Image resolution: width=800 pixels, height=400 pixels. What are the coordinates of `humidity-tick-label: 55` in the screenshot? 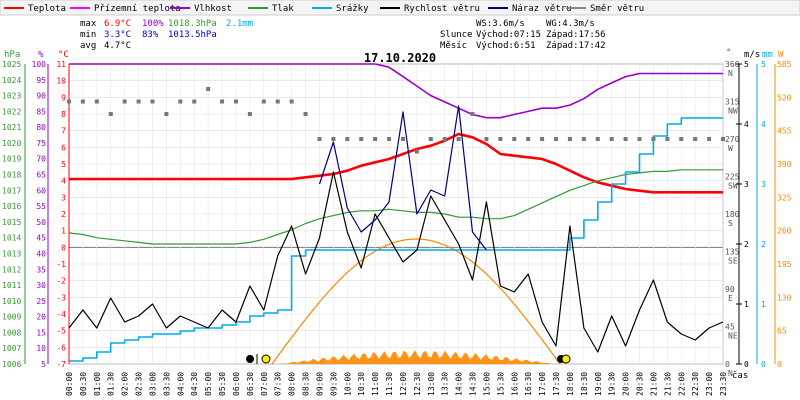 It's located at (41, 206).